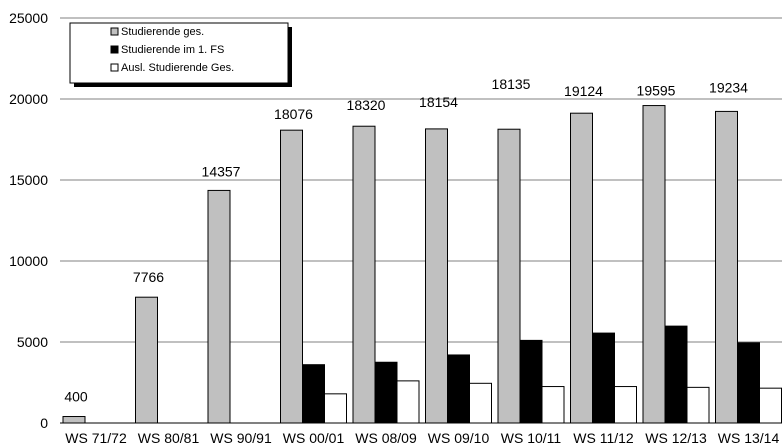 The height and width of the screenshot is (446, 782). What do you see at coordinates (162, 32) in the screenshot?
I see `legend-label: Studierende ges.` at bounding box center [162, 32].